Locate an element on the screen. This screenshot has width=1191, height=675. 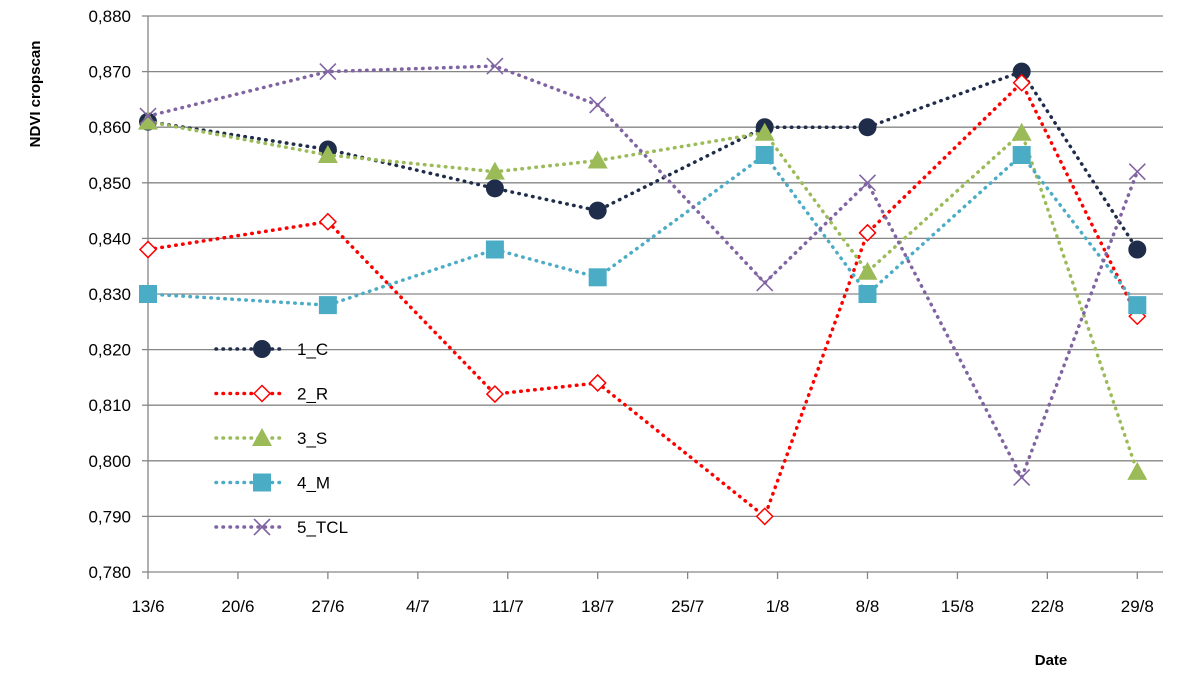
x-tick-label: 27/6 is located at coordinates (327, 606).